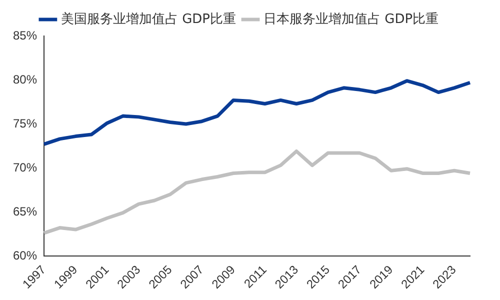 This screenshot has height=300, width=500. Describe the element at coordinates (25, 35) in the screenshot. I see `y-tick-label: 85%` at that location.